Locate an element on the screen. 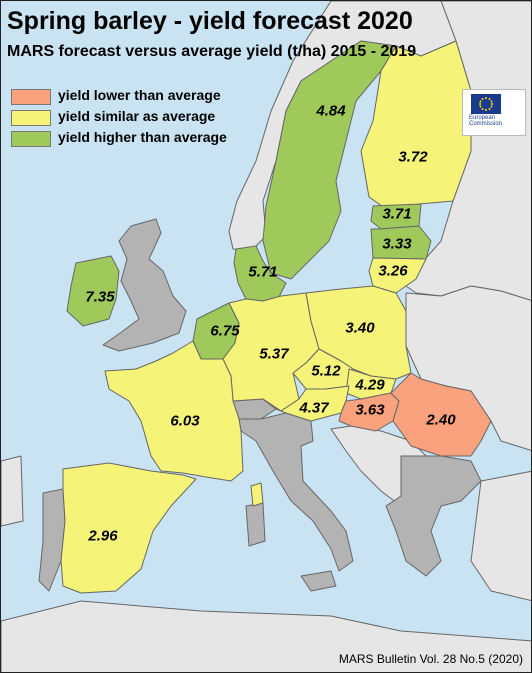  value-es: 2.96 is located at coordinates (103, 536).